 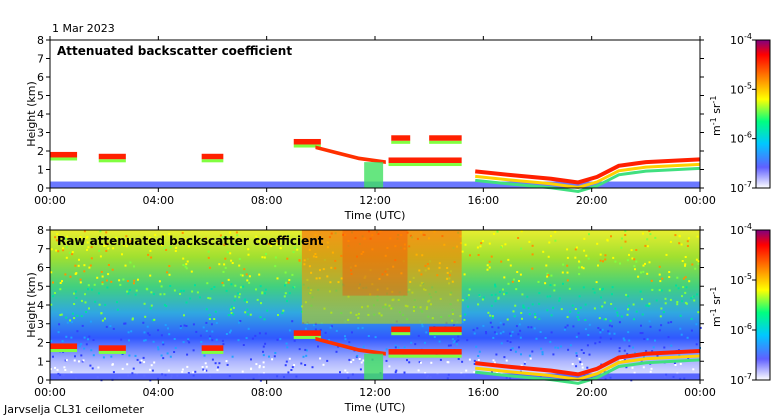 What do you see at coordinates (740, 304) in the screenshot?
I see `bottom-colorbar: 10⁻⁴ 10⁻⁵ 10⁻⁶ 10⁻⁷ m-1 sr-1` at bounding box center [740, 304].